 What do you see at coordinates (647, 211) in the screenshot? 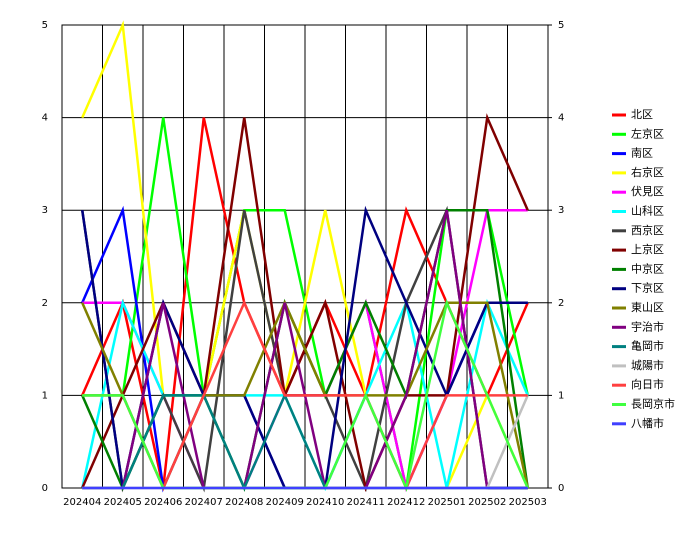
I see `legend-label: 山科区` at bounding box center [647, 211].